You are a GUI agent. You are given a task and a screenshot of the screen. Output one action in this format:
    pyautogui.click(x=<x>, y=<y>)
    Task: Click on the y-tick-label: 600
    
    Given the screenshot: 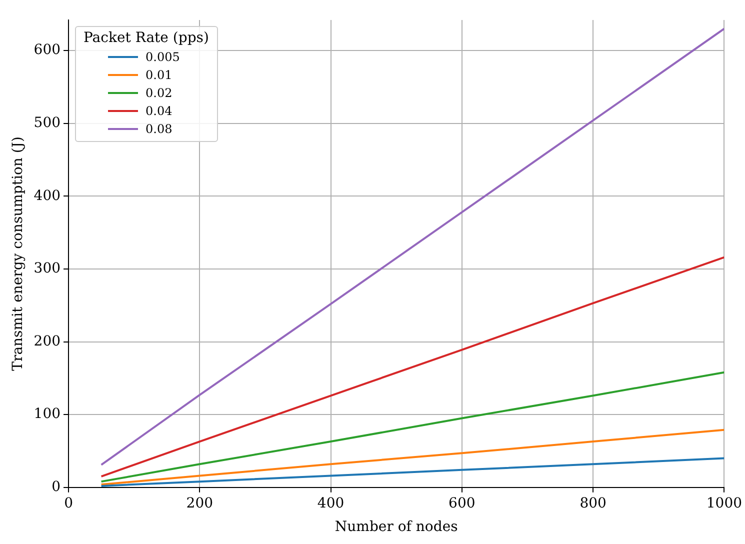 What is the action you would take?
    pyautogui.click(x=47, y=50)
    